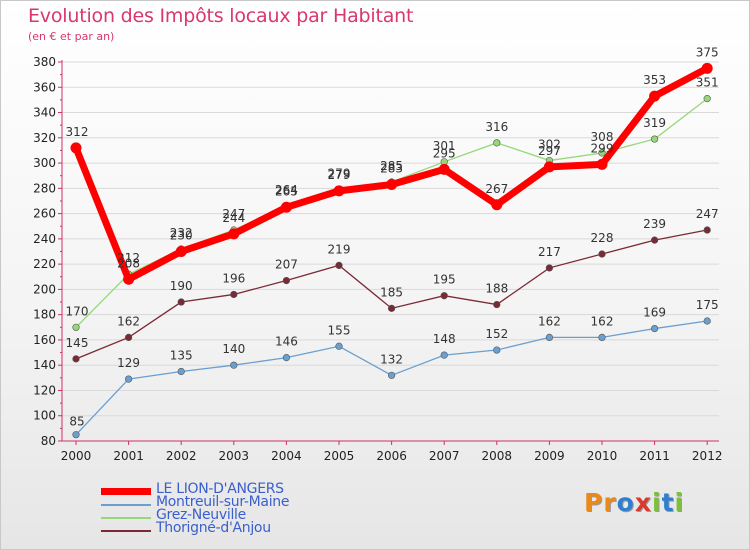 The image size is (750, 550). I want to click on x-tick-label: 2004, so click(286, 456).